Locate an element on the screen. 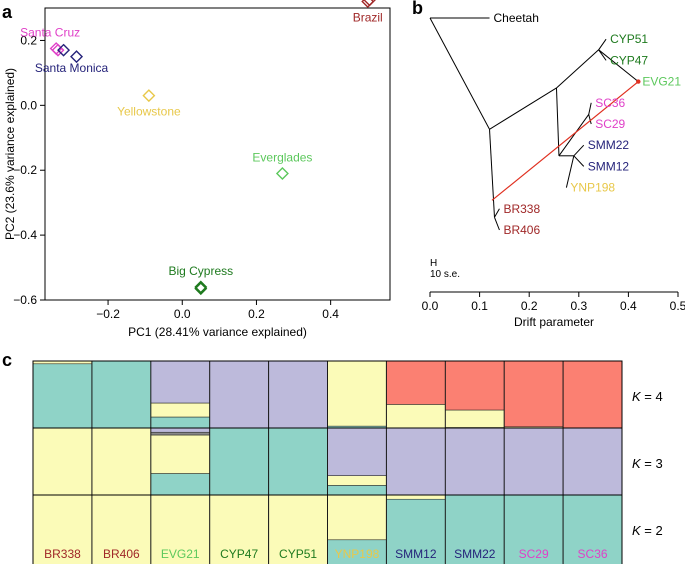  tree-leaf-label: YNP198 is located at coordinates (592, 188).